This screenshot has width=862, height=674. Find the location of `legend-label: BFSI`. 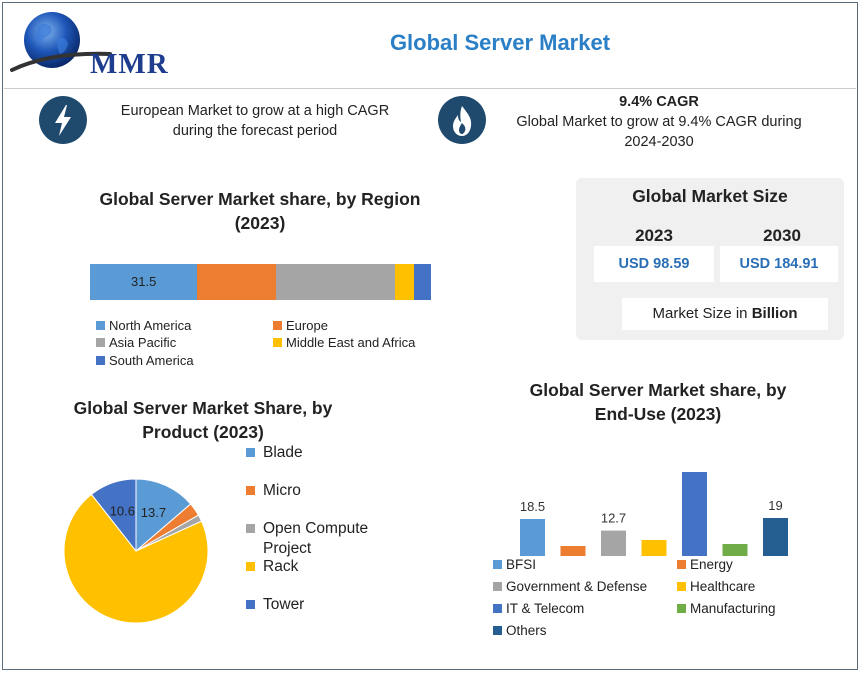

legend-label: BFSI is located at coordinates (521, 564).